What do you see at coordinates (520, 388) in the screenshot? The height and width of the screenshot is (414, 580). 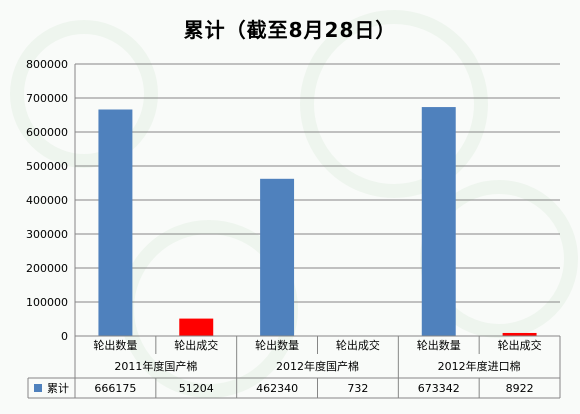 I see `data-table-value: 8922` at bounding box center [520, 388].